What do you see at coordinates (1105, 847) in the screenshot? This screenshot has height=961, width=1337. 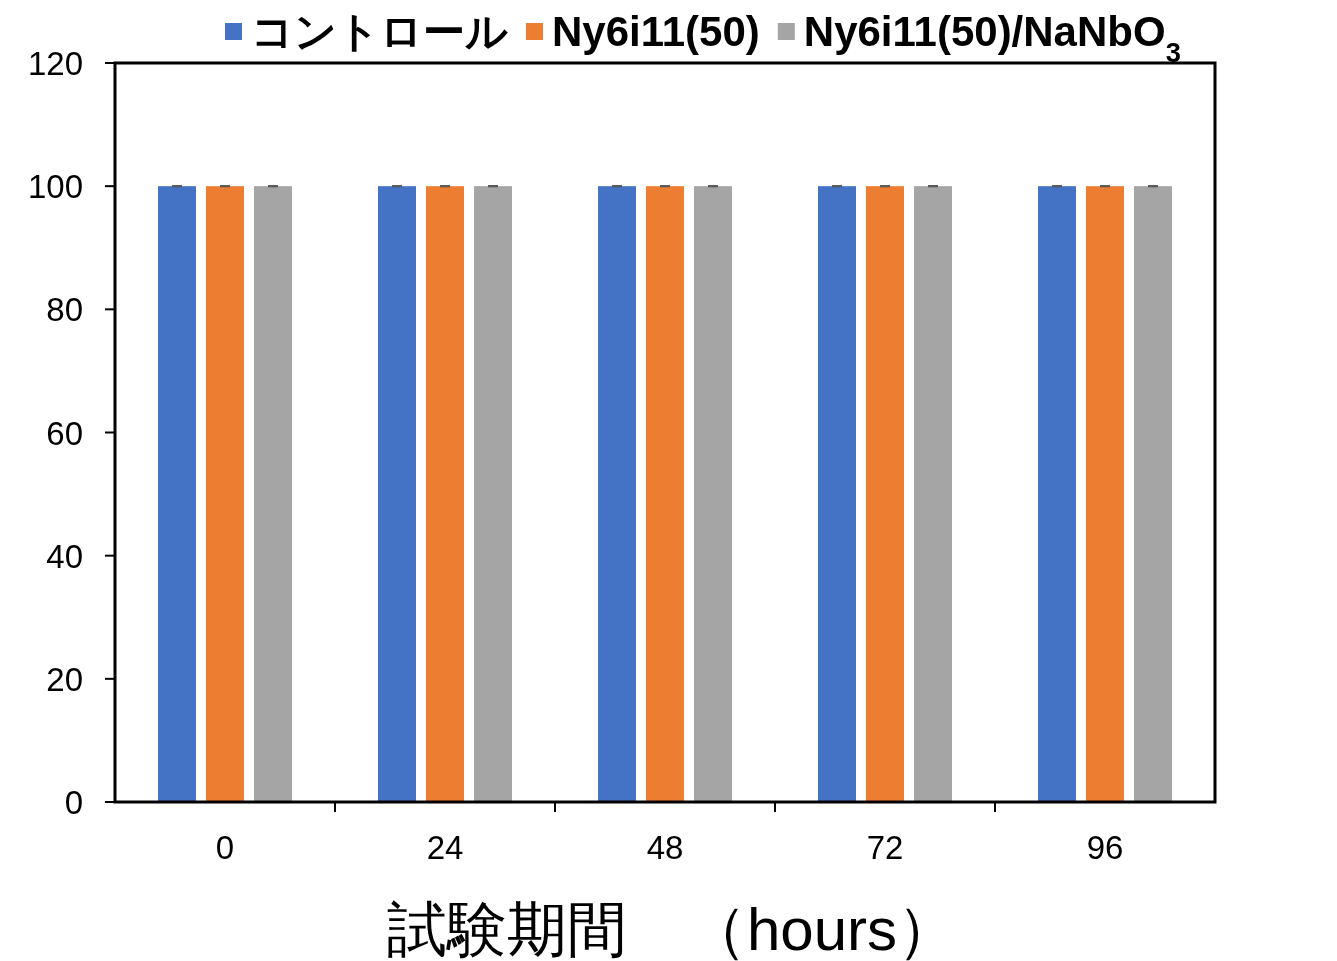 I see `x-tick-label: 96` at bounding box center [1105, 847].